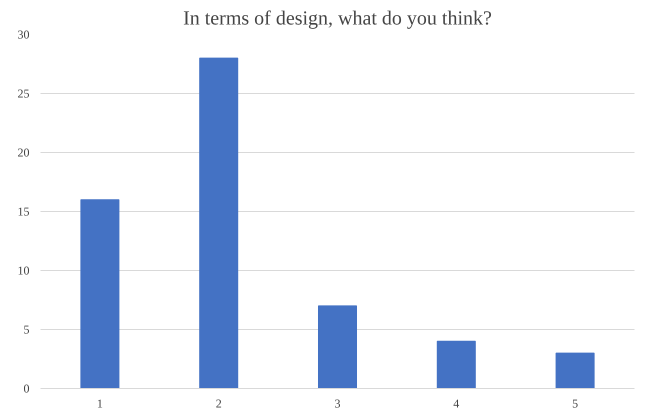  I want to click on chart-title: In terms of design, what do you think?, so click(337, 19).